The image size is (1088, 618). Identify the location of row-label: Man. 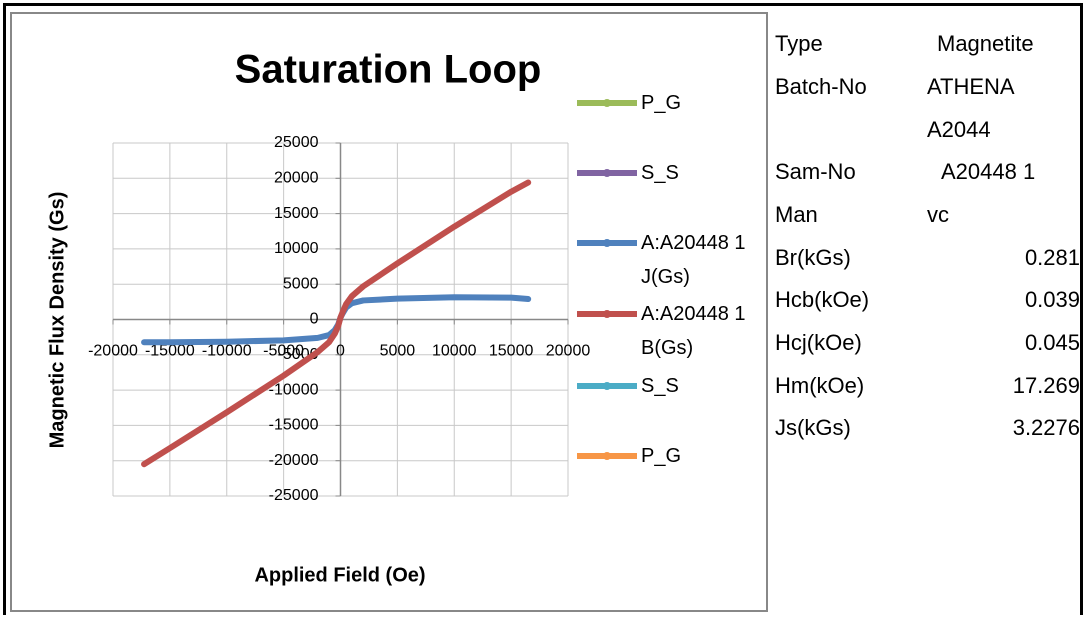
(796, 214).